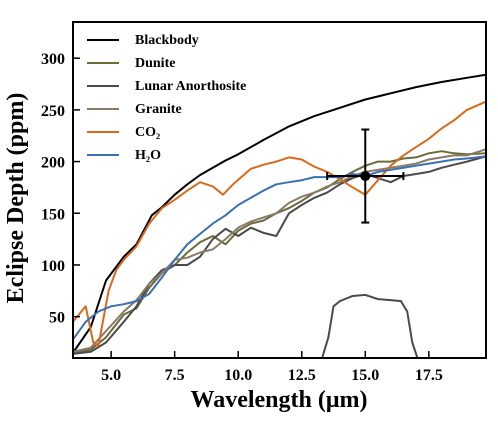 Image resolution: width=498 pixels, height=421 pixels. Describe the element at coordinates (279, 400) in the screenshot. I see `x-axis-label: Wavelength (μm)` at that location.